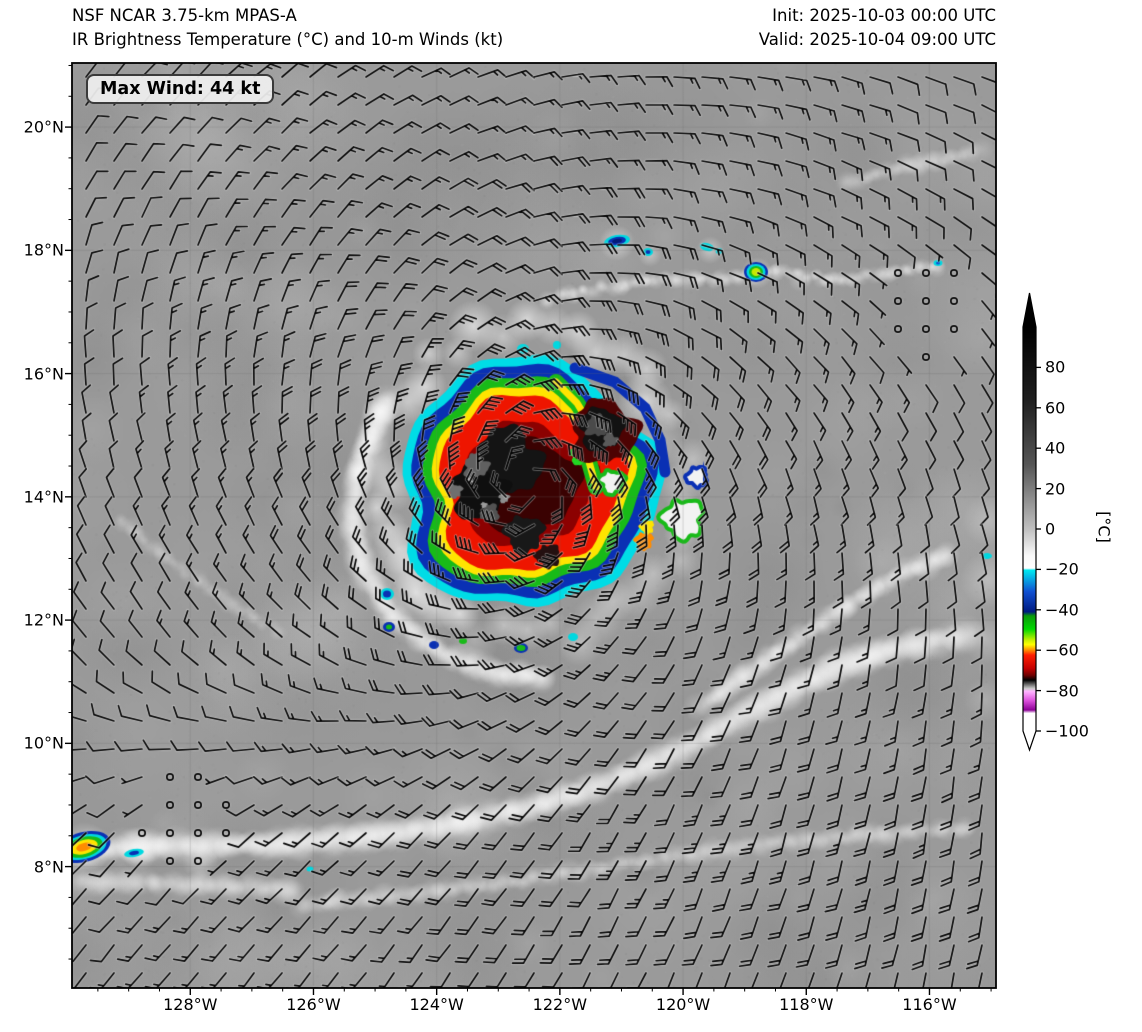 This screenshot has width=1142, height=1032. Describe the element at coordinates (1029, 310) in the screenshot. I see `colorbar-extend-max-arrow` at that location.